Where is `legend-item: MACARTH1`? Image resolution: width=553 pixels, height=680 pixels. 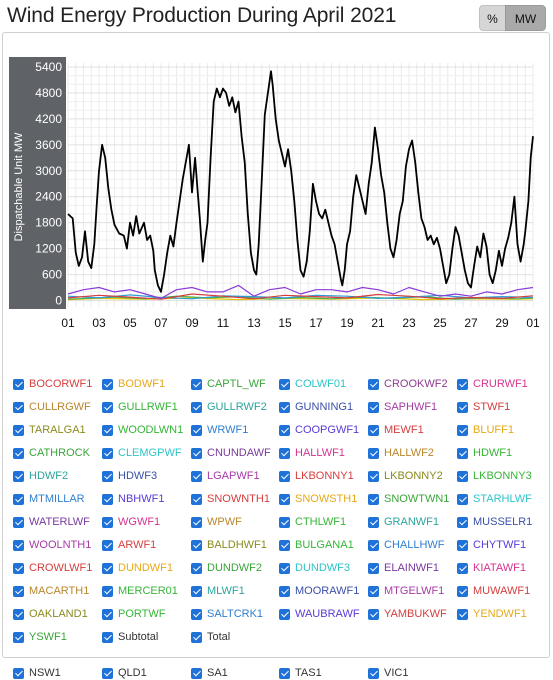 legend-item: MACARTH1 is located at coordinates (51, 591).